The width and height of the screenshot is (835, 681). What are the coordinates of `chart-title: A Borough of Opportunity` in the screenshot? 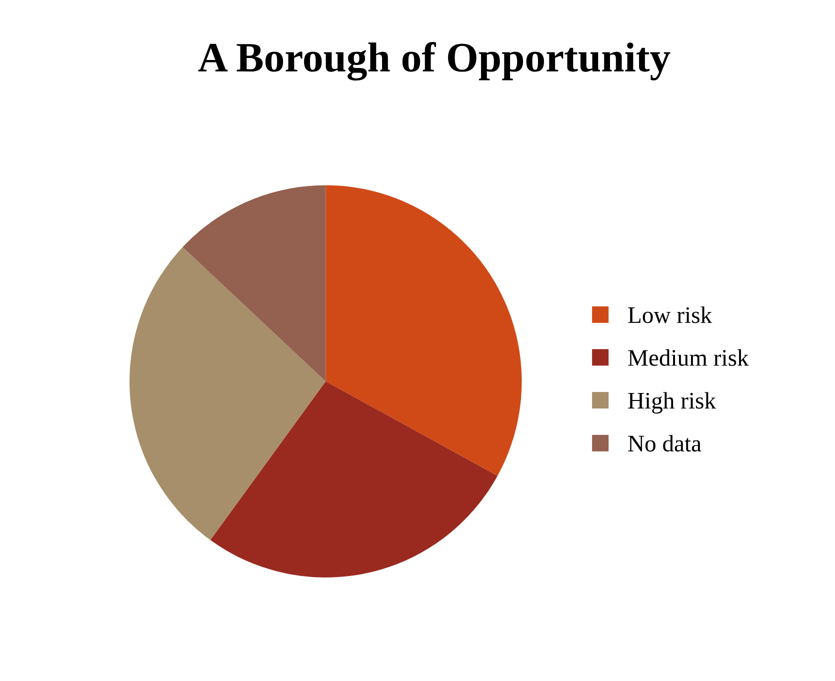 It's located at (434, 61).